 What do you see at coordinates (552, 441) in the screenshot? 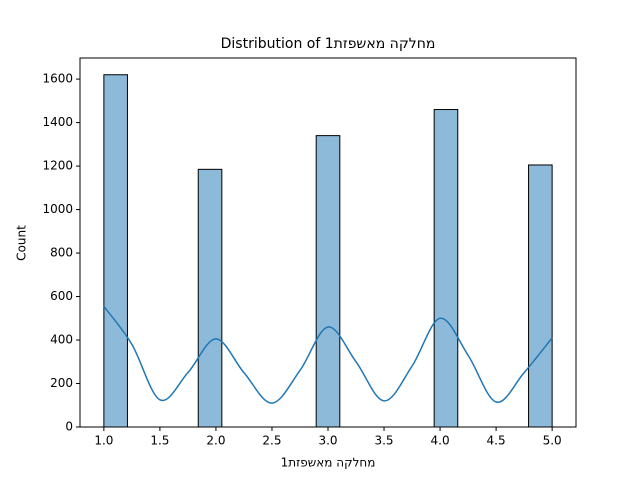
I see `x-tick-label: 5.0` at bounding box center [552, 441].